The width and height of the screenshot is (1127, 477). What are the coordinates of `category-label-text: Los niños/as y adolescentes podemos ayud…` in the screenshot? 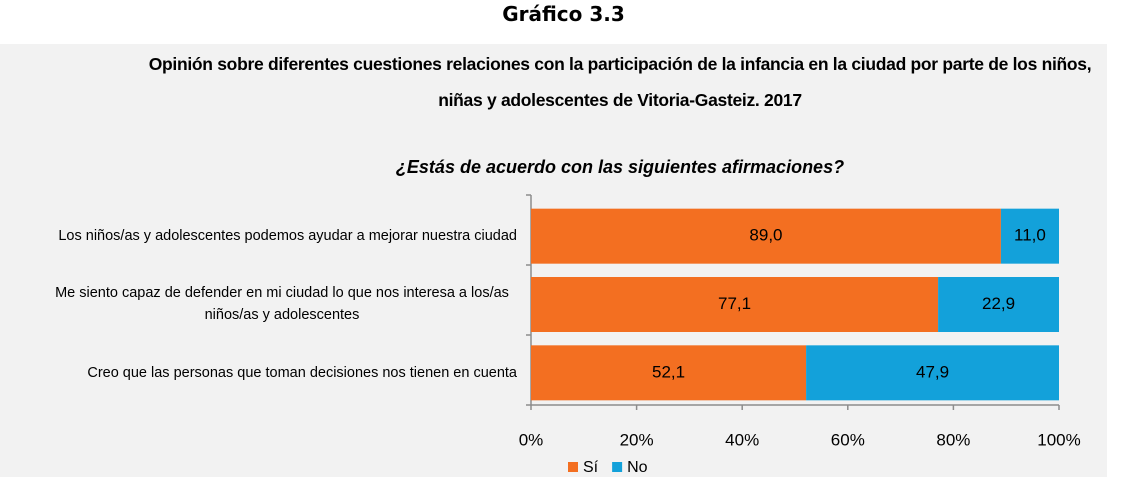 It's located at (287, 236).